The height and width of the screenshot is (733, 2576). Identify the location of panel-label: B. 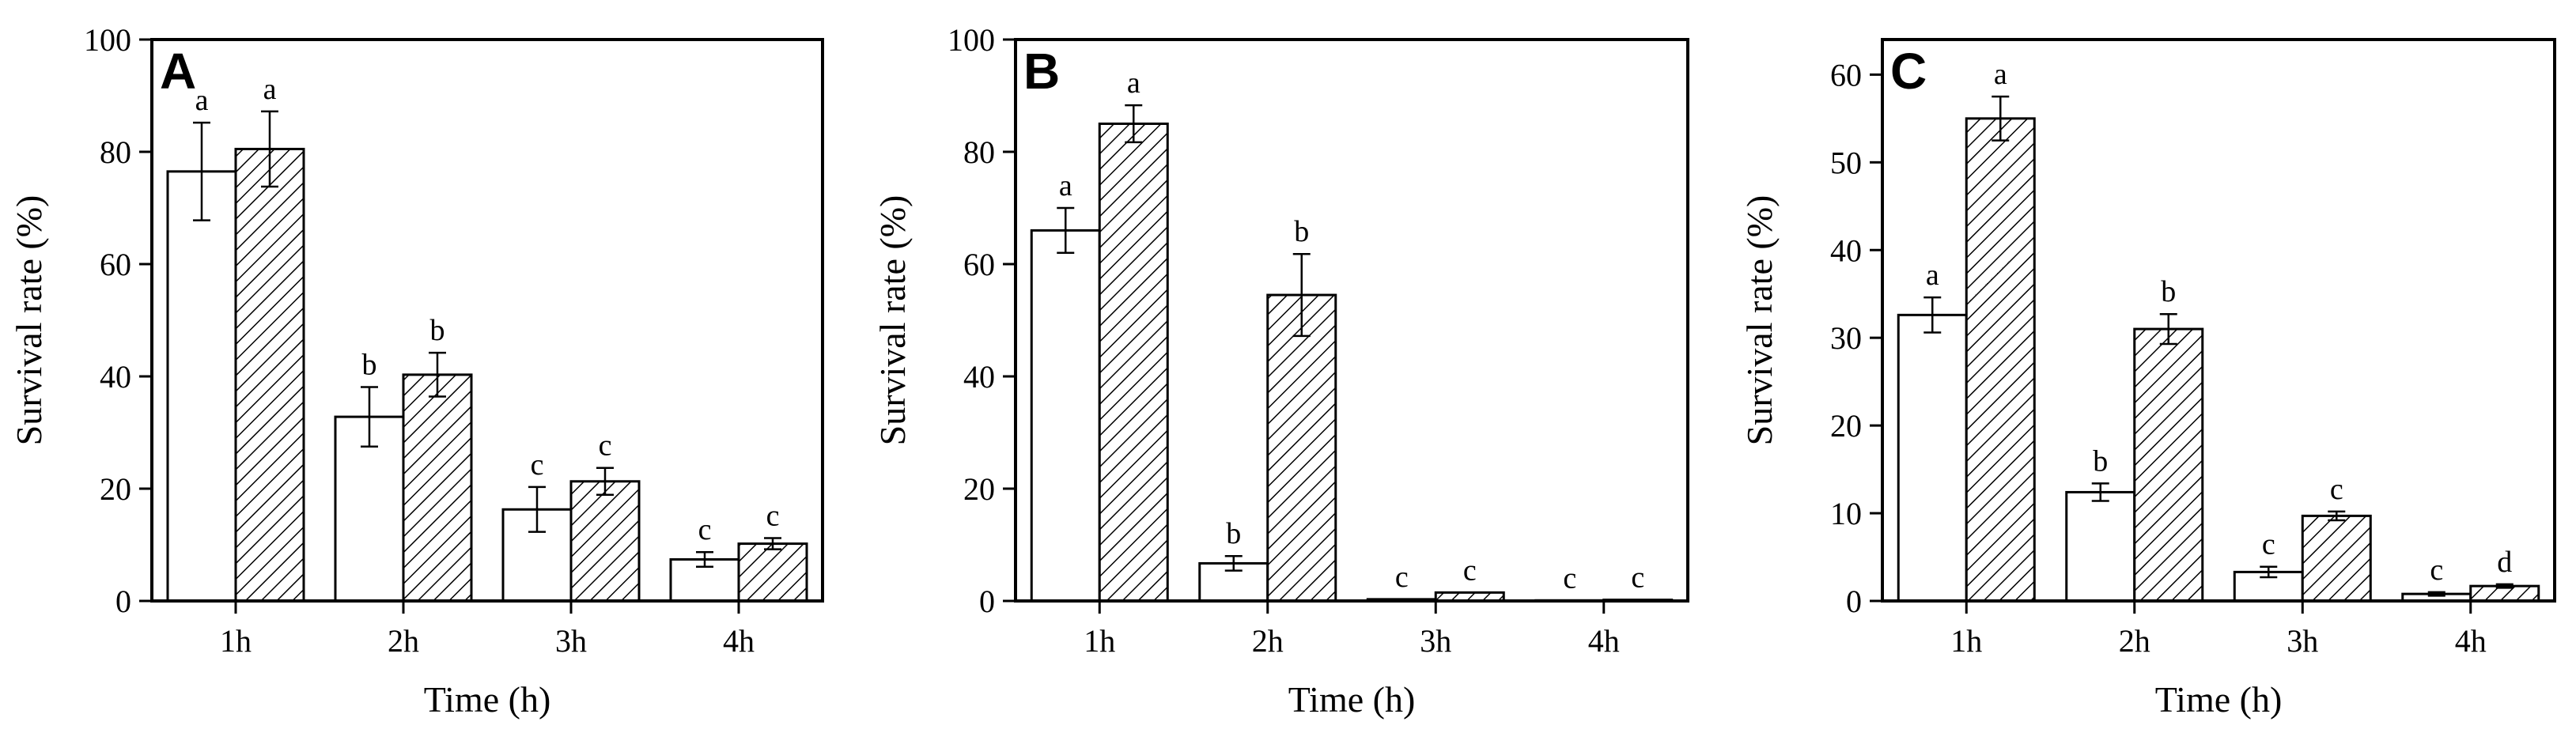
(1042, 71).